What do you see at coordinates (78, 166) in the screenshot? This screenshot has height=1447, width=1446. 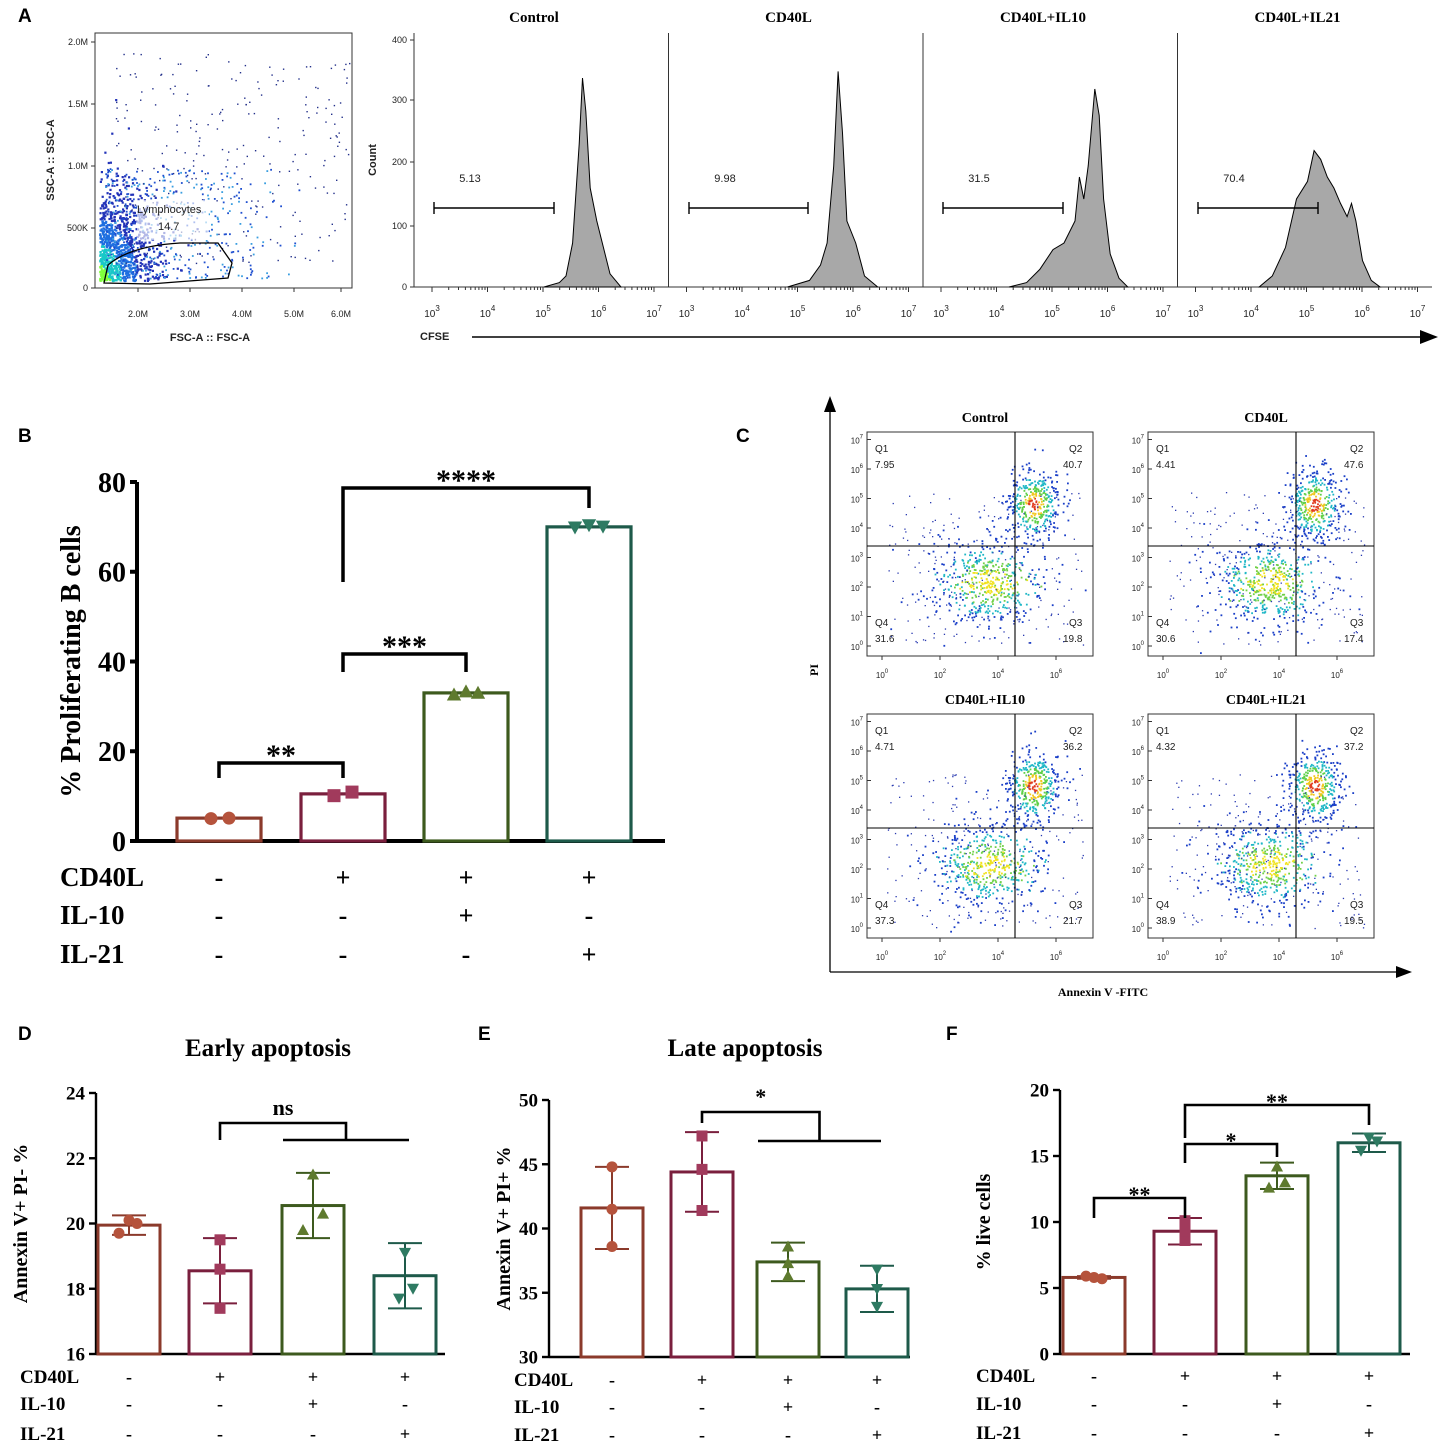 I see `y-tick-label: 1.0M` at bounding box center [78, 166].